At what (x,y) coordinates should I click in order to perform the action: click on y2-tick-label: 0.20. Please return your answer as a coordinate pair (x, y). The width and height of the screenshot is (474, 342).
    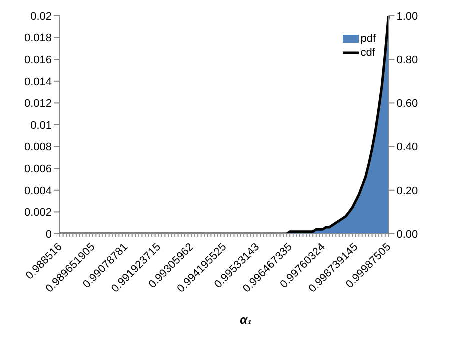
    Looking at the image, I should click on (407, 191).